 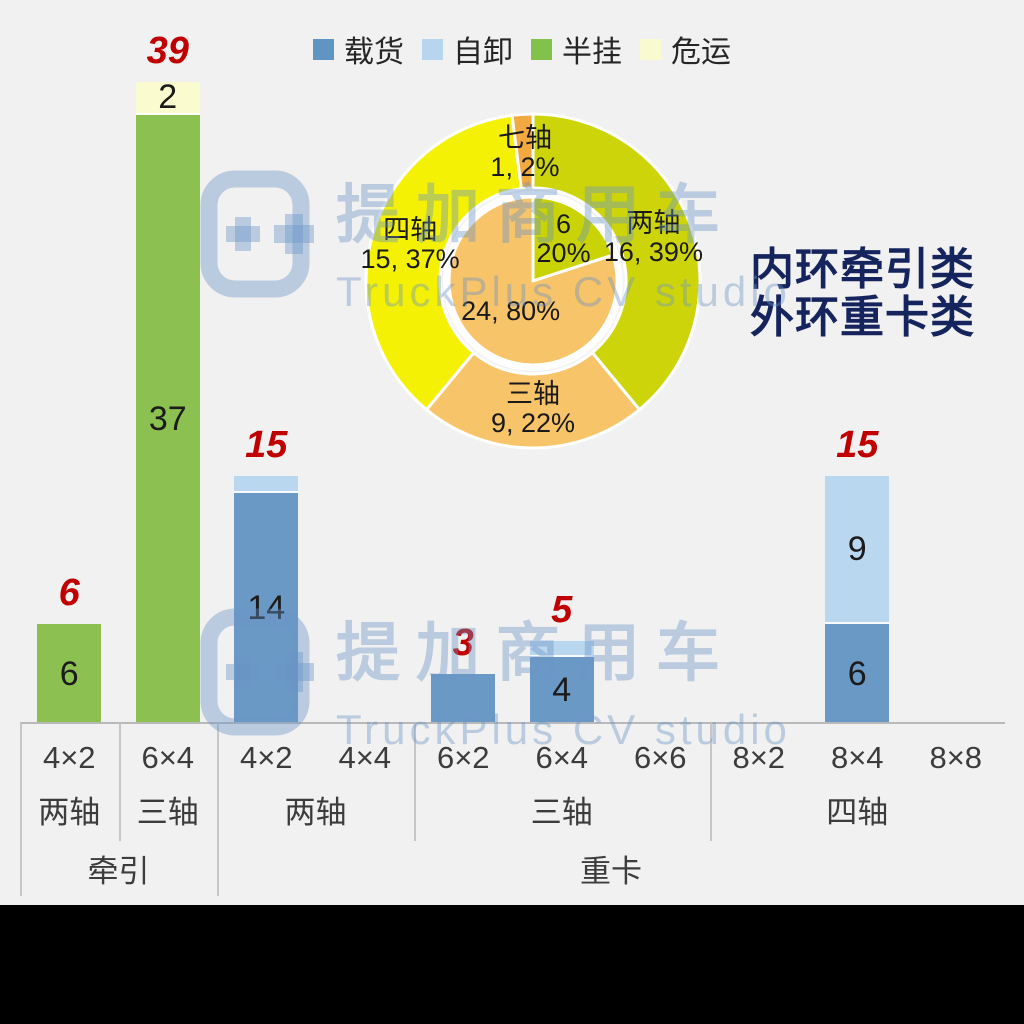 I want to click on legend-swatch-危运, so click(x=650, y=49).